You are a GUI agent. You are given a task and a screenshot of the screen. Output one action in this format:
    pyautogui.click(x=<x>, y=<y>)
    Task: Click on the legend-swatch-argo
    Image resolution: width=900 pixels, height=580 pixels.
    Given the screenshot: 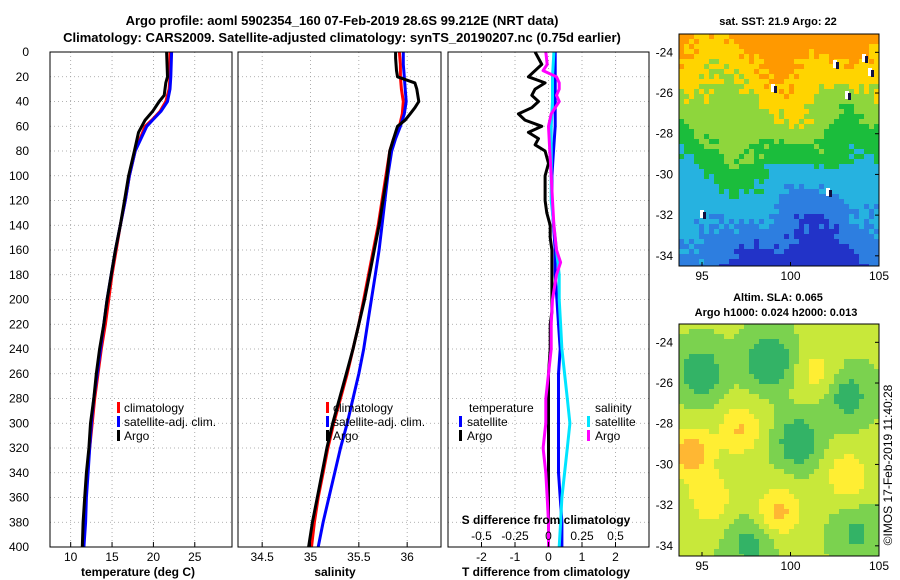 What is the action you would take?
    pyautogui.click(x=118, y=435)
    